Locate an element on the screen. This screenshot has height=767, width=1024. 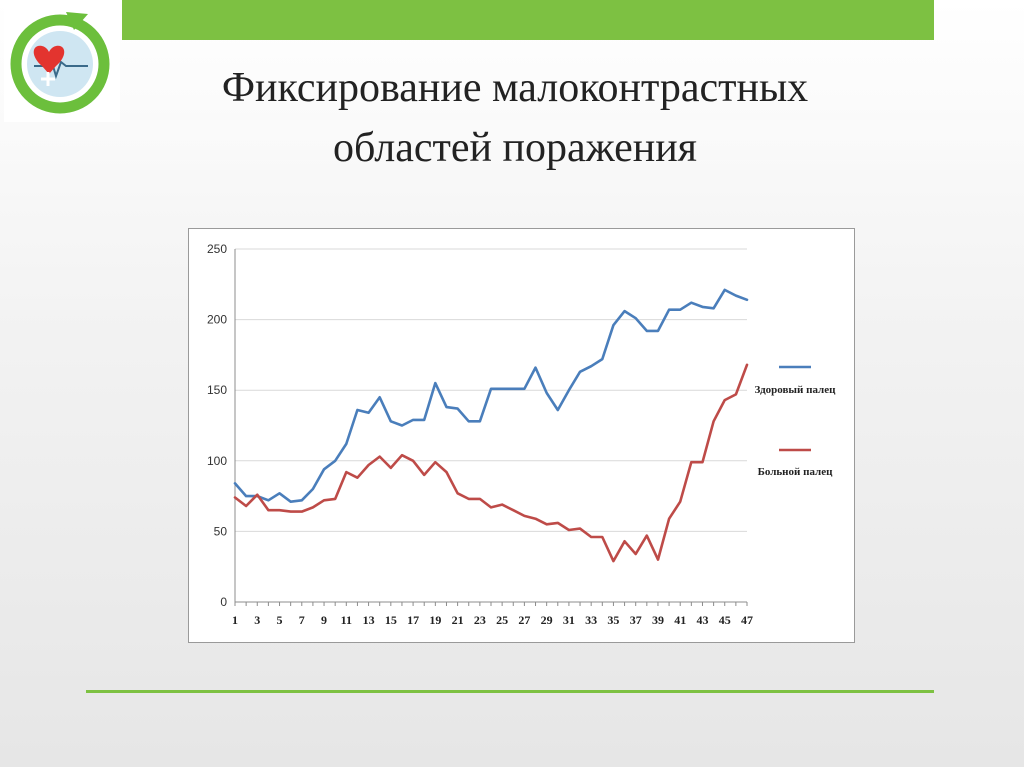
y-tick-label: 50 is located at coordinates (221, 531).